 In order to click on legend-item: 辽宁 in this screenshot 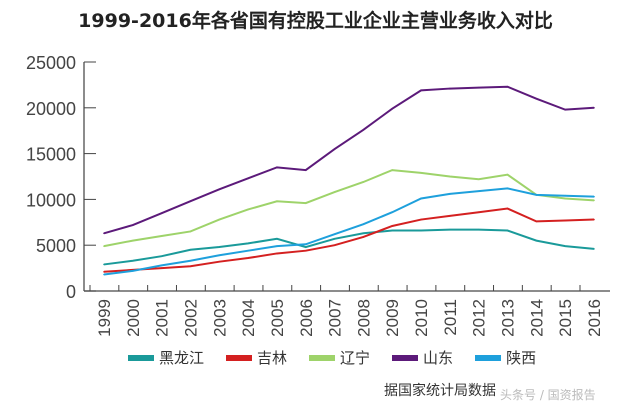, I will do `click(339, 357)`.